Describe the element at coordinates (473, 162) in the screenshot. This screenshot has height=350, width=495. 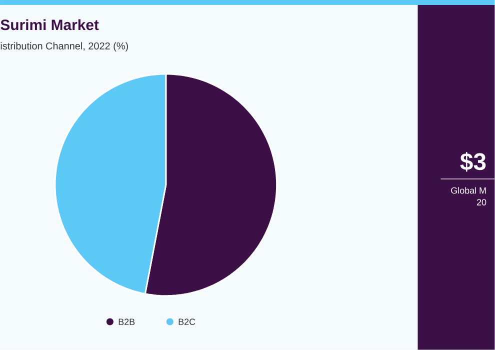
I see `text: $3` at that location.